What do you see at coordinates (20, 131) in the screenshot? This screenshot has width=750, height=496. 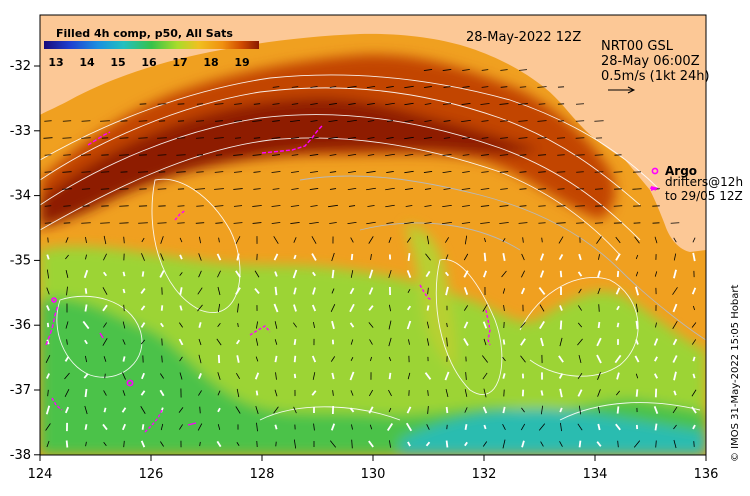 I see `y-tick-label: -33` at bounding box center [20, 131].